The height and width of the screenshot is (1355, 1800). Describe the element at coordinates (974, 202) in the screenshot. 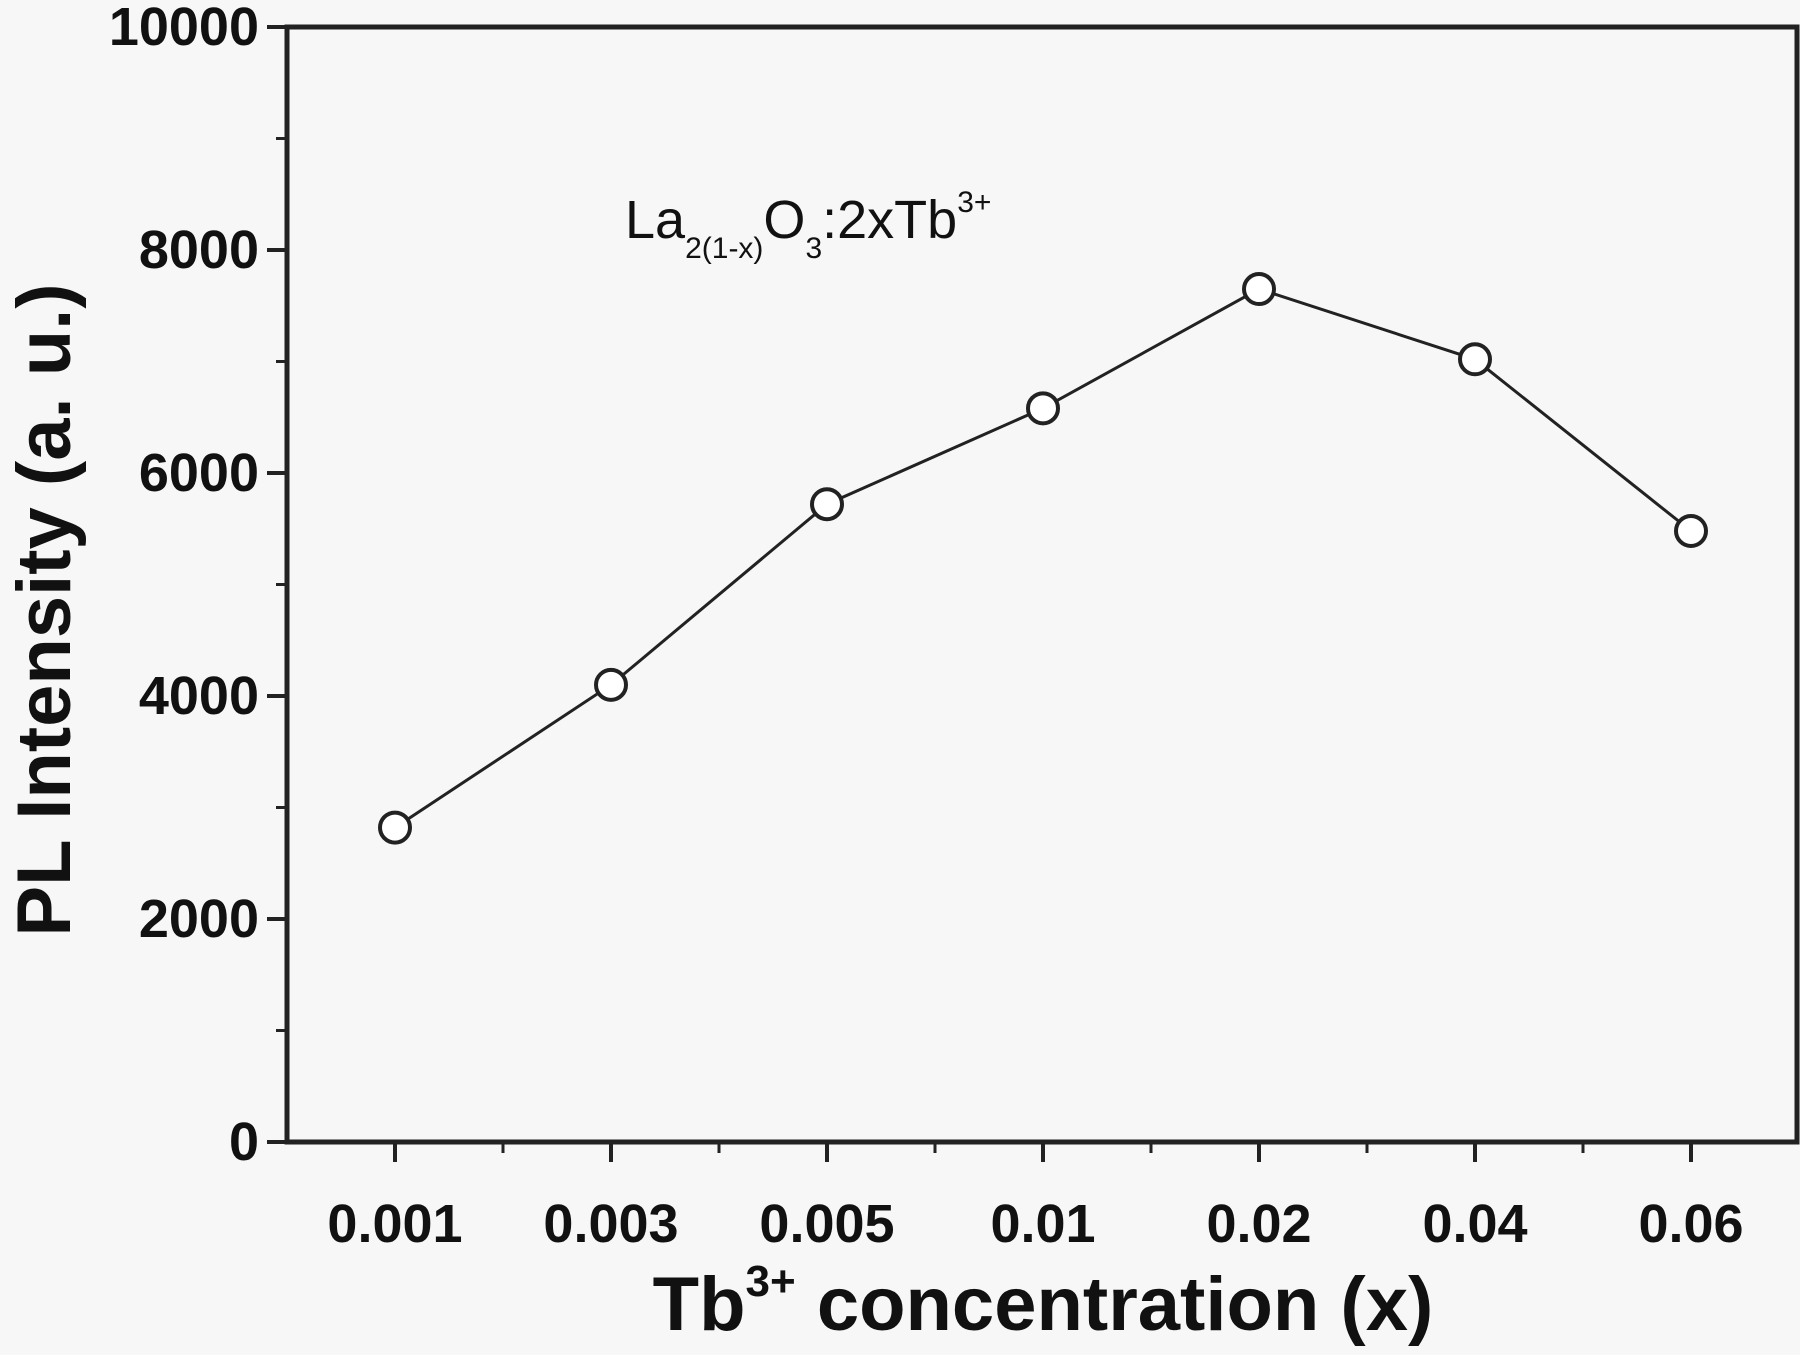

I see `annotation-sup: 3+` at that location.